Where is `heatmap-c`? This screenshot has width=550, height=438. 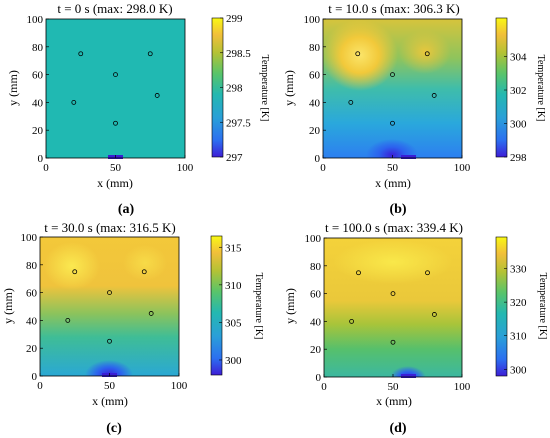
heatmap-c is located at coordinates (109, 306).